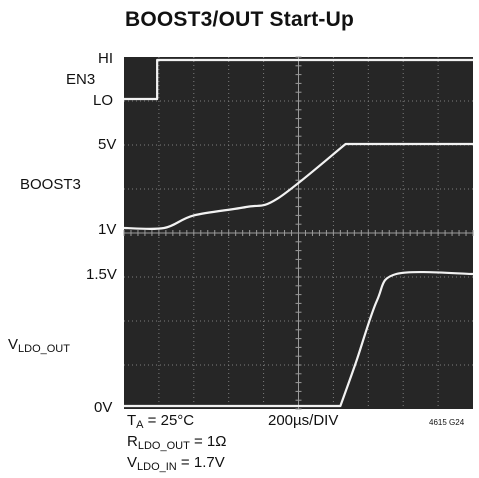  I want to click on 1v-level-label: 1V, so click(107, 229).